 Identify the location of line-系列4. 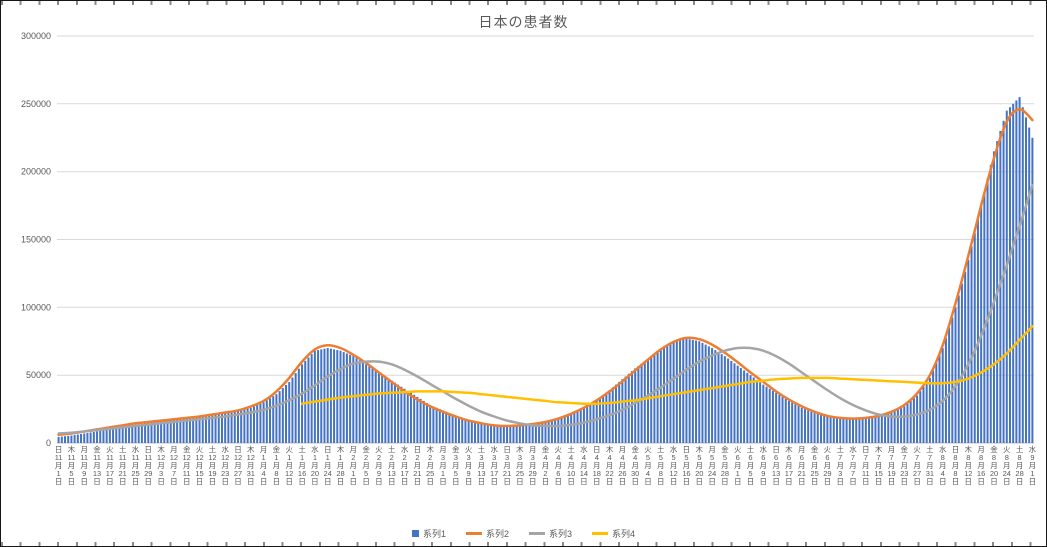
(667, 365).